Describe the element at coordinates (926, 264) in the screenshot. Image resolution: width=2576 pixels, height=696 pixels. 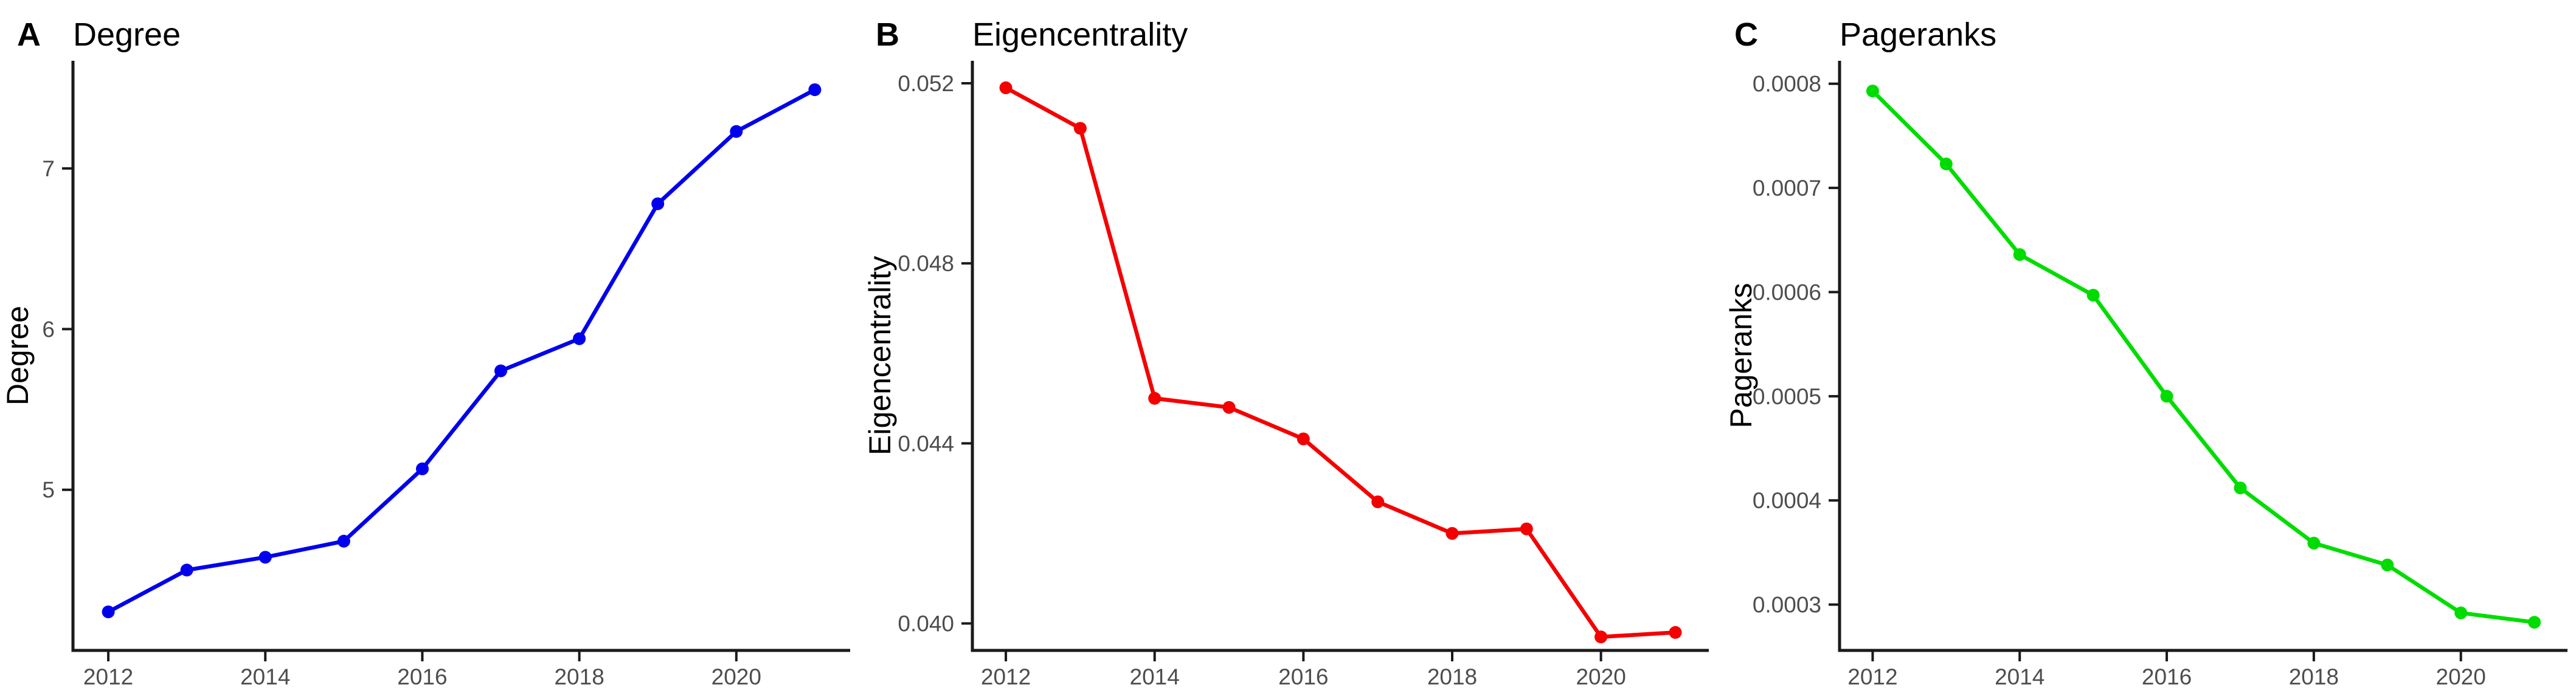
I see `y-tick-label: 0.048` at that location.